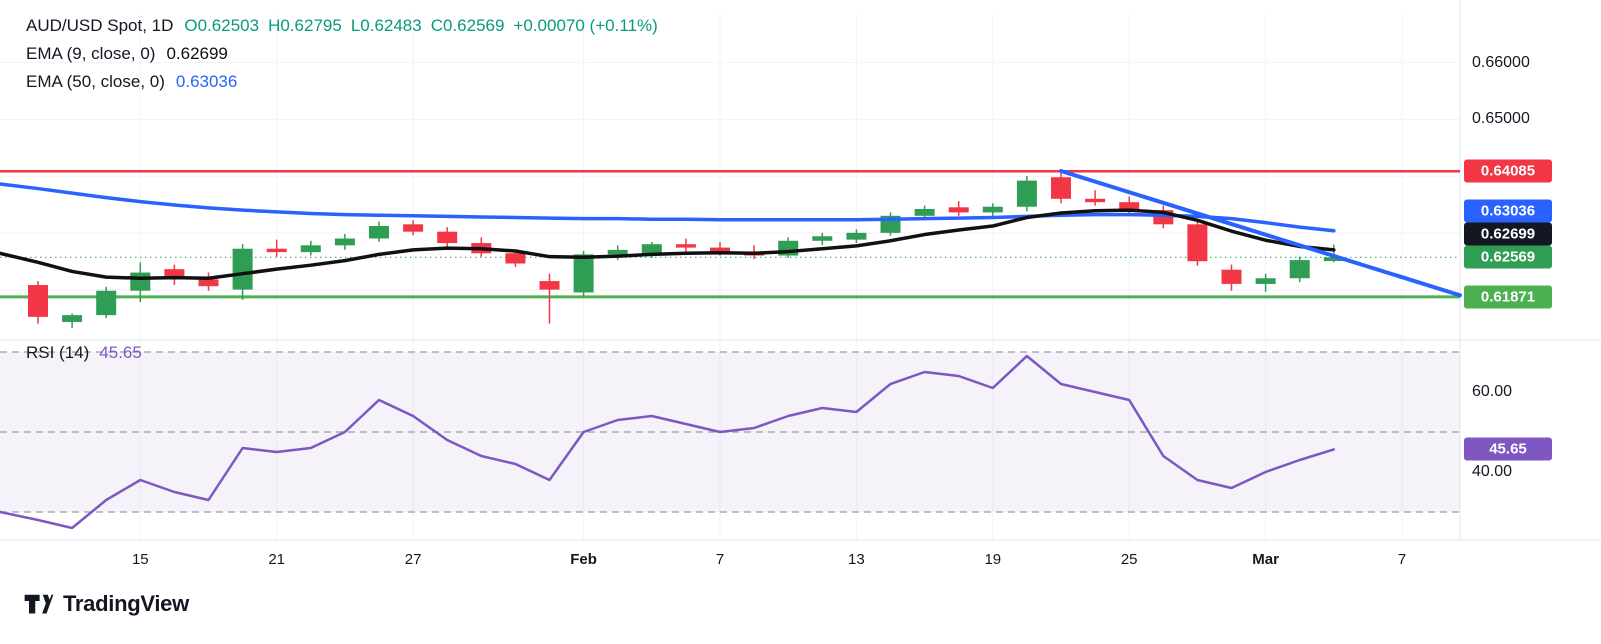 This screenshot has width=1601, height=644. What do you see at coordinates (1508, 297) in the screenshot?
I see `price-axis-badge: 0.61871` at bounding box center [1508, 297].